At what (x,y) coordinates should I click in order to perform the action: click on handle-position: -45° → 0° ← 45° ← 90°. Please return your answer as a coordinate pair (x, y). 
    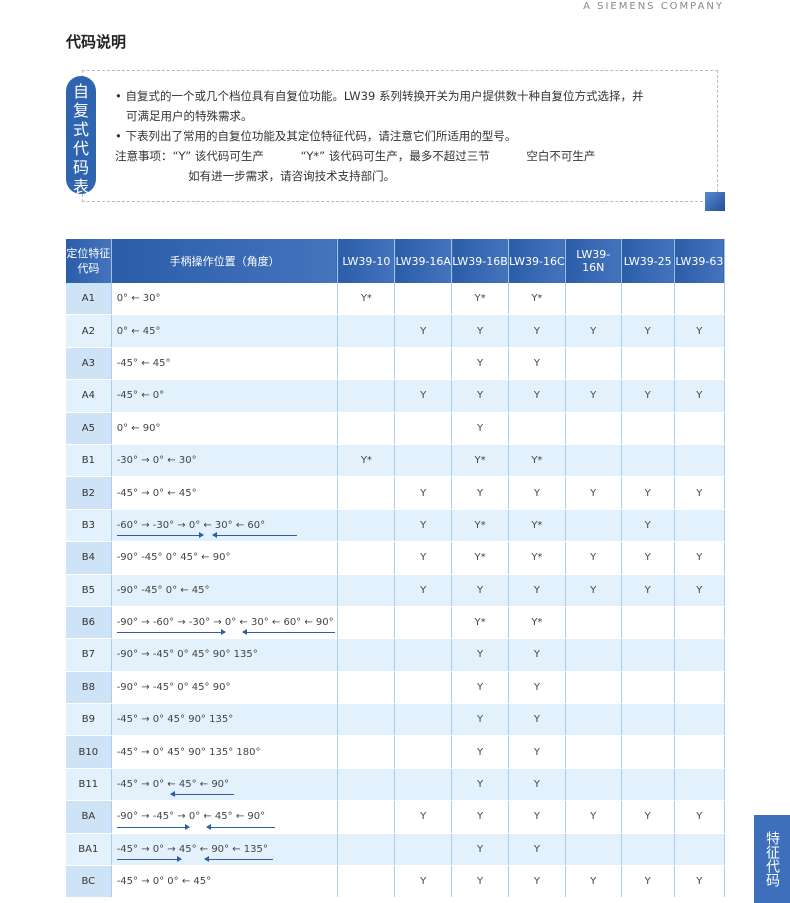
    Looking at the image, I should click on (225, 785).